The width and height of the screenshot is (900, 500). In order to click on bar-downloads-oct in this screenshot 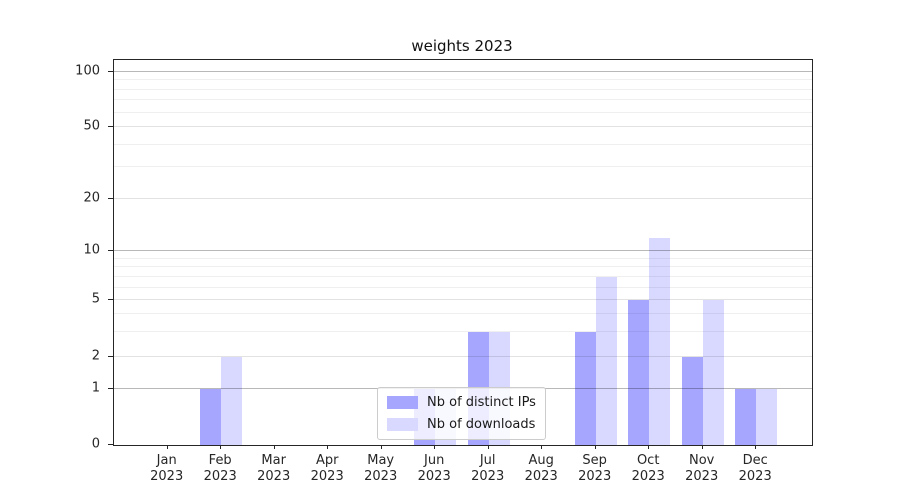, I will do `click(660, 341)`.